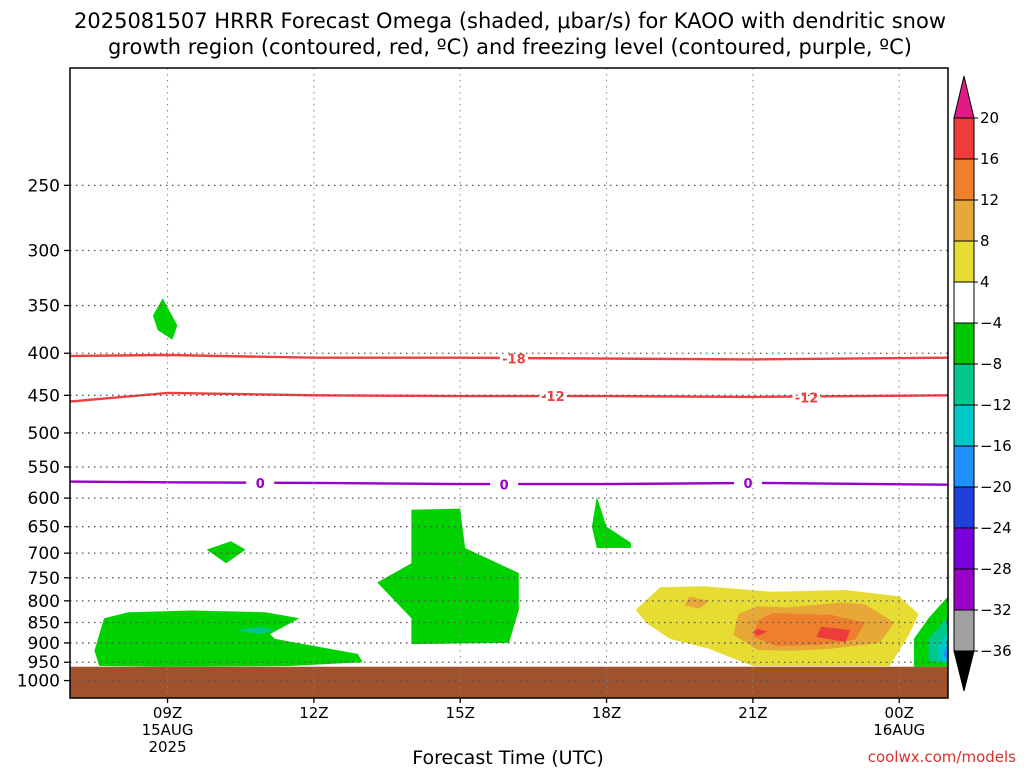  What do you see at coordinates (44, 307) in the screenshot?
I see `y-tick-label-2: 350` at bounding box center [44, 307].